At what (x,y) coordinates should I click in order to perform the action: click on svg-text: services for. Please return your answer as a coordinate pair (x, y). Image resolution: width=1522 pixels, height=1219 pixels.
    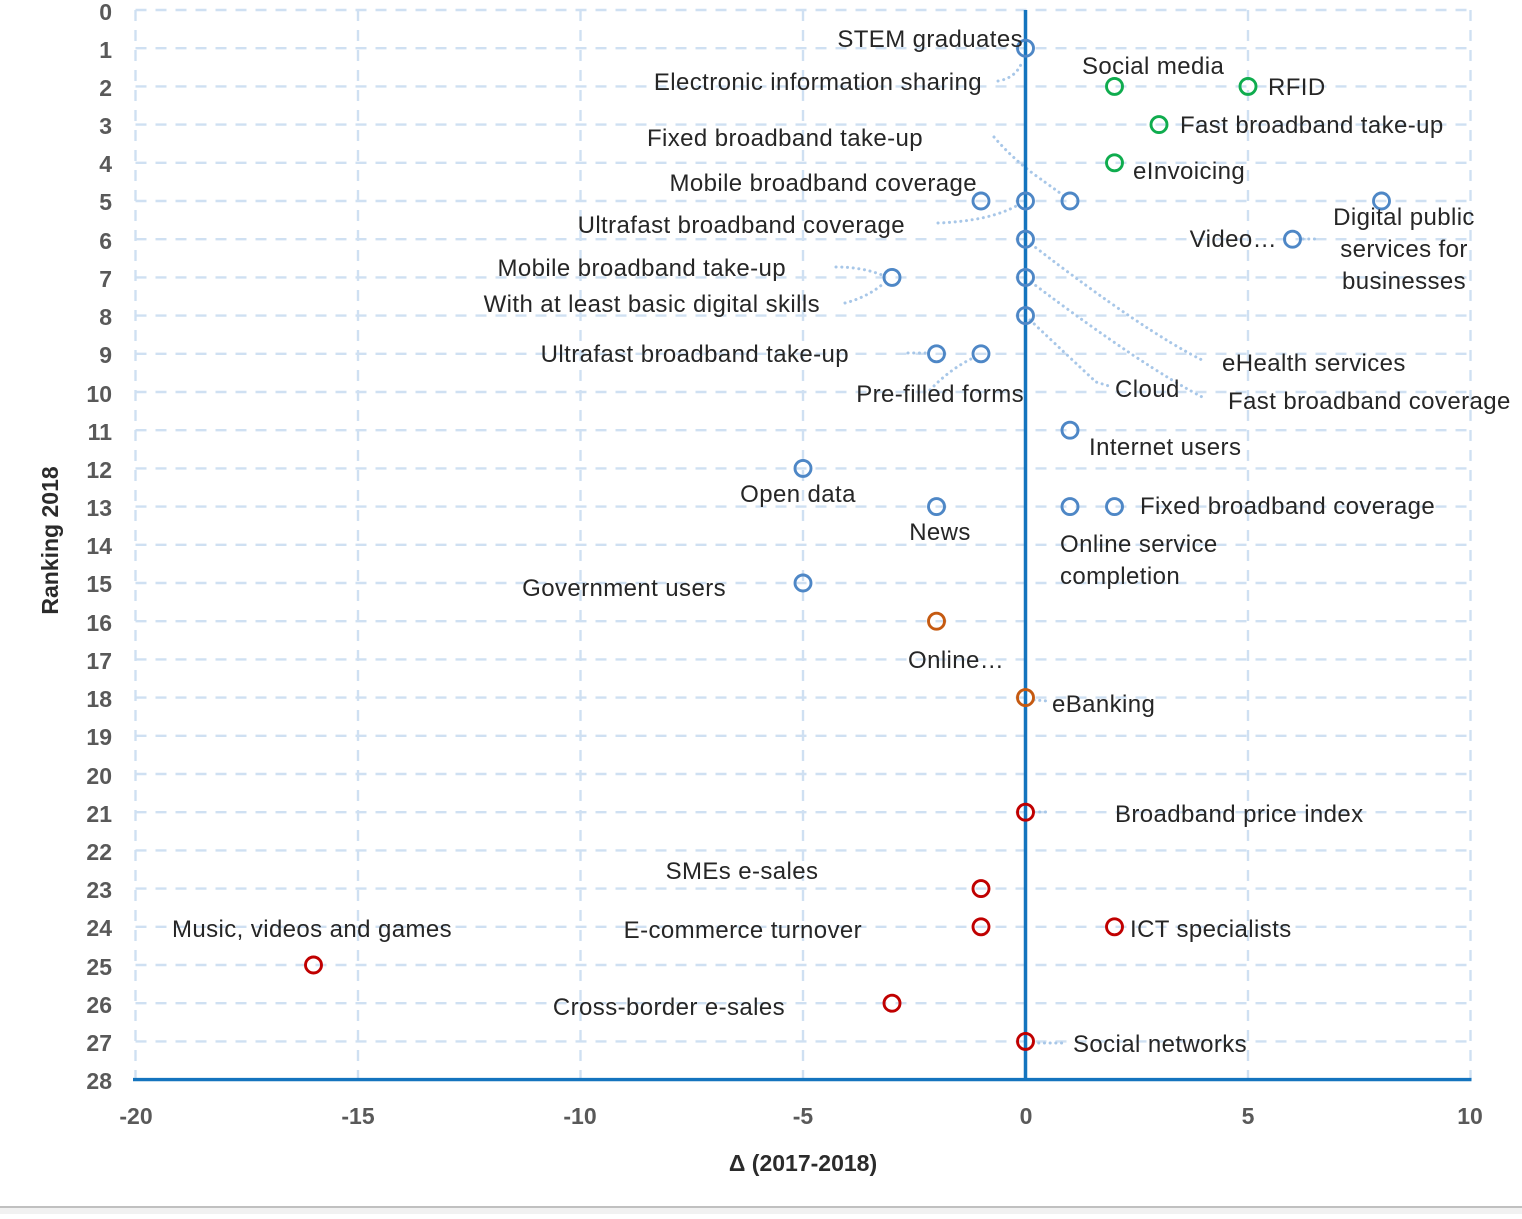
    Looking at the image, I should click on (1404, 249).